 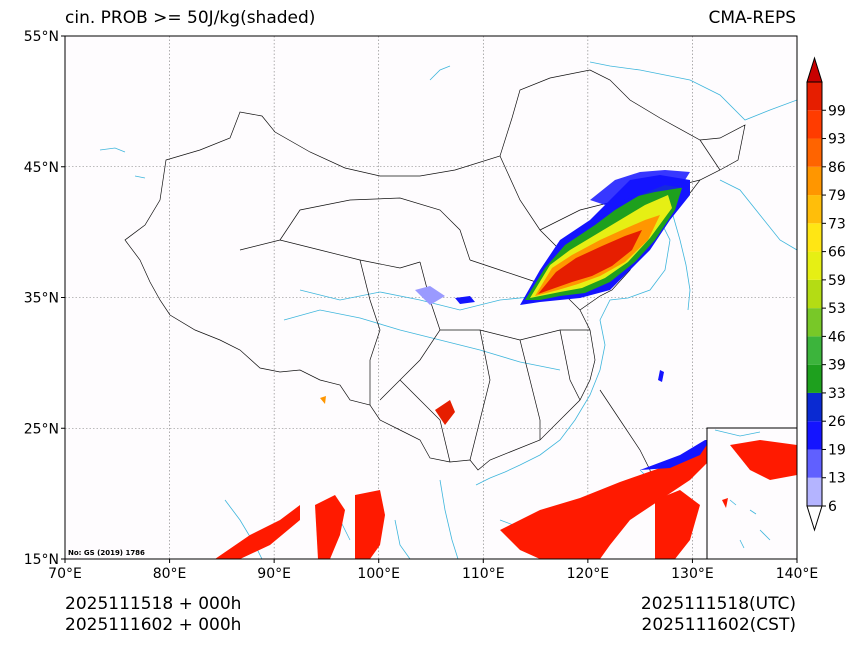 What do you see at coordinates (797, 574) in the screenshot?
I see `tick-label-lon: 140°E` at bounding box center [797, 574].